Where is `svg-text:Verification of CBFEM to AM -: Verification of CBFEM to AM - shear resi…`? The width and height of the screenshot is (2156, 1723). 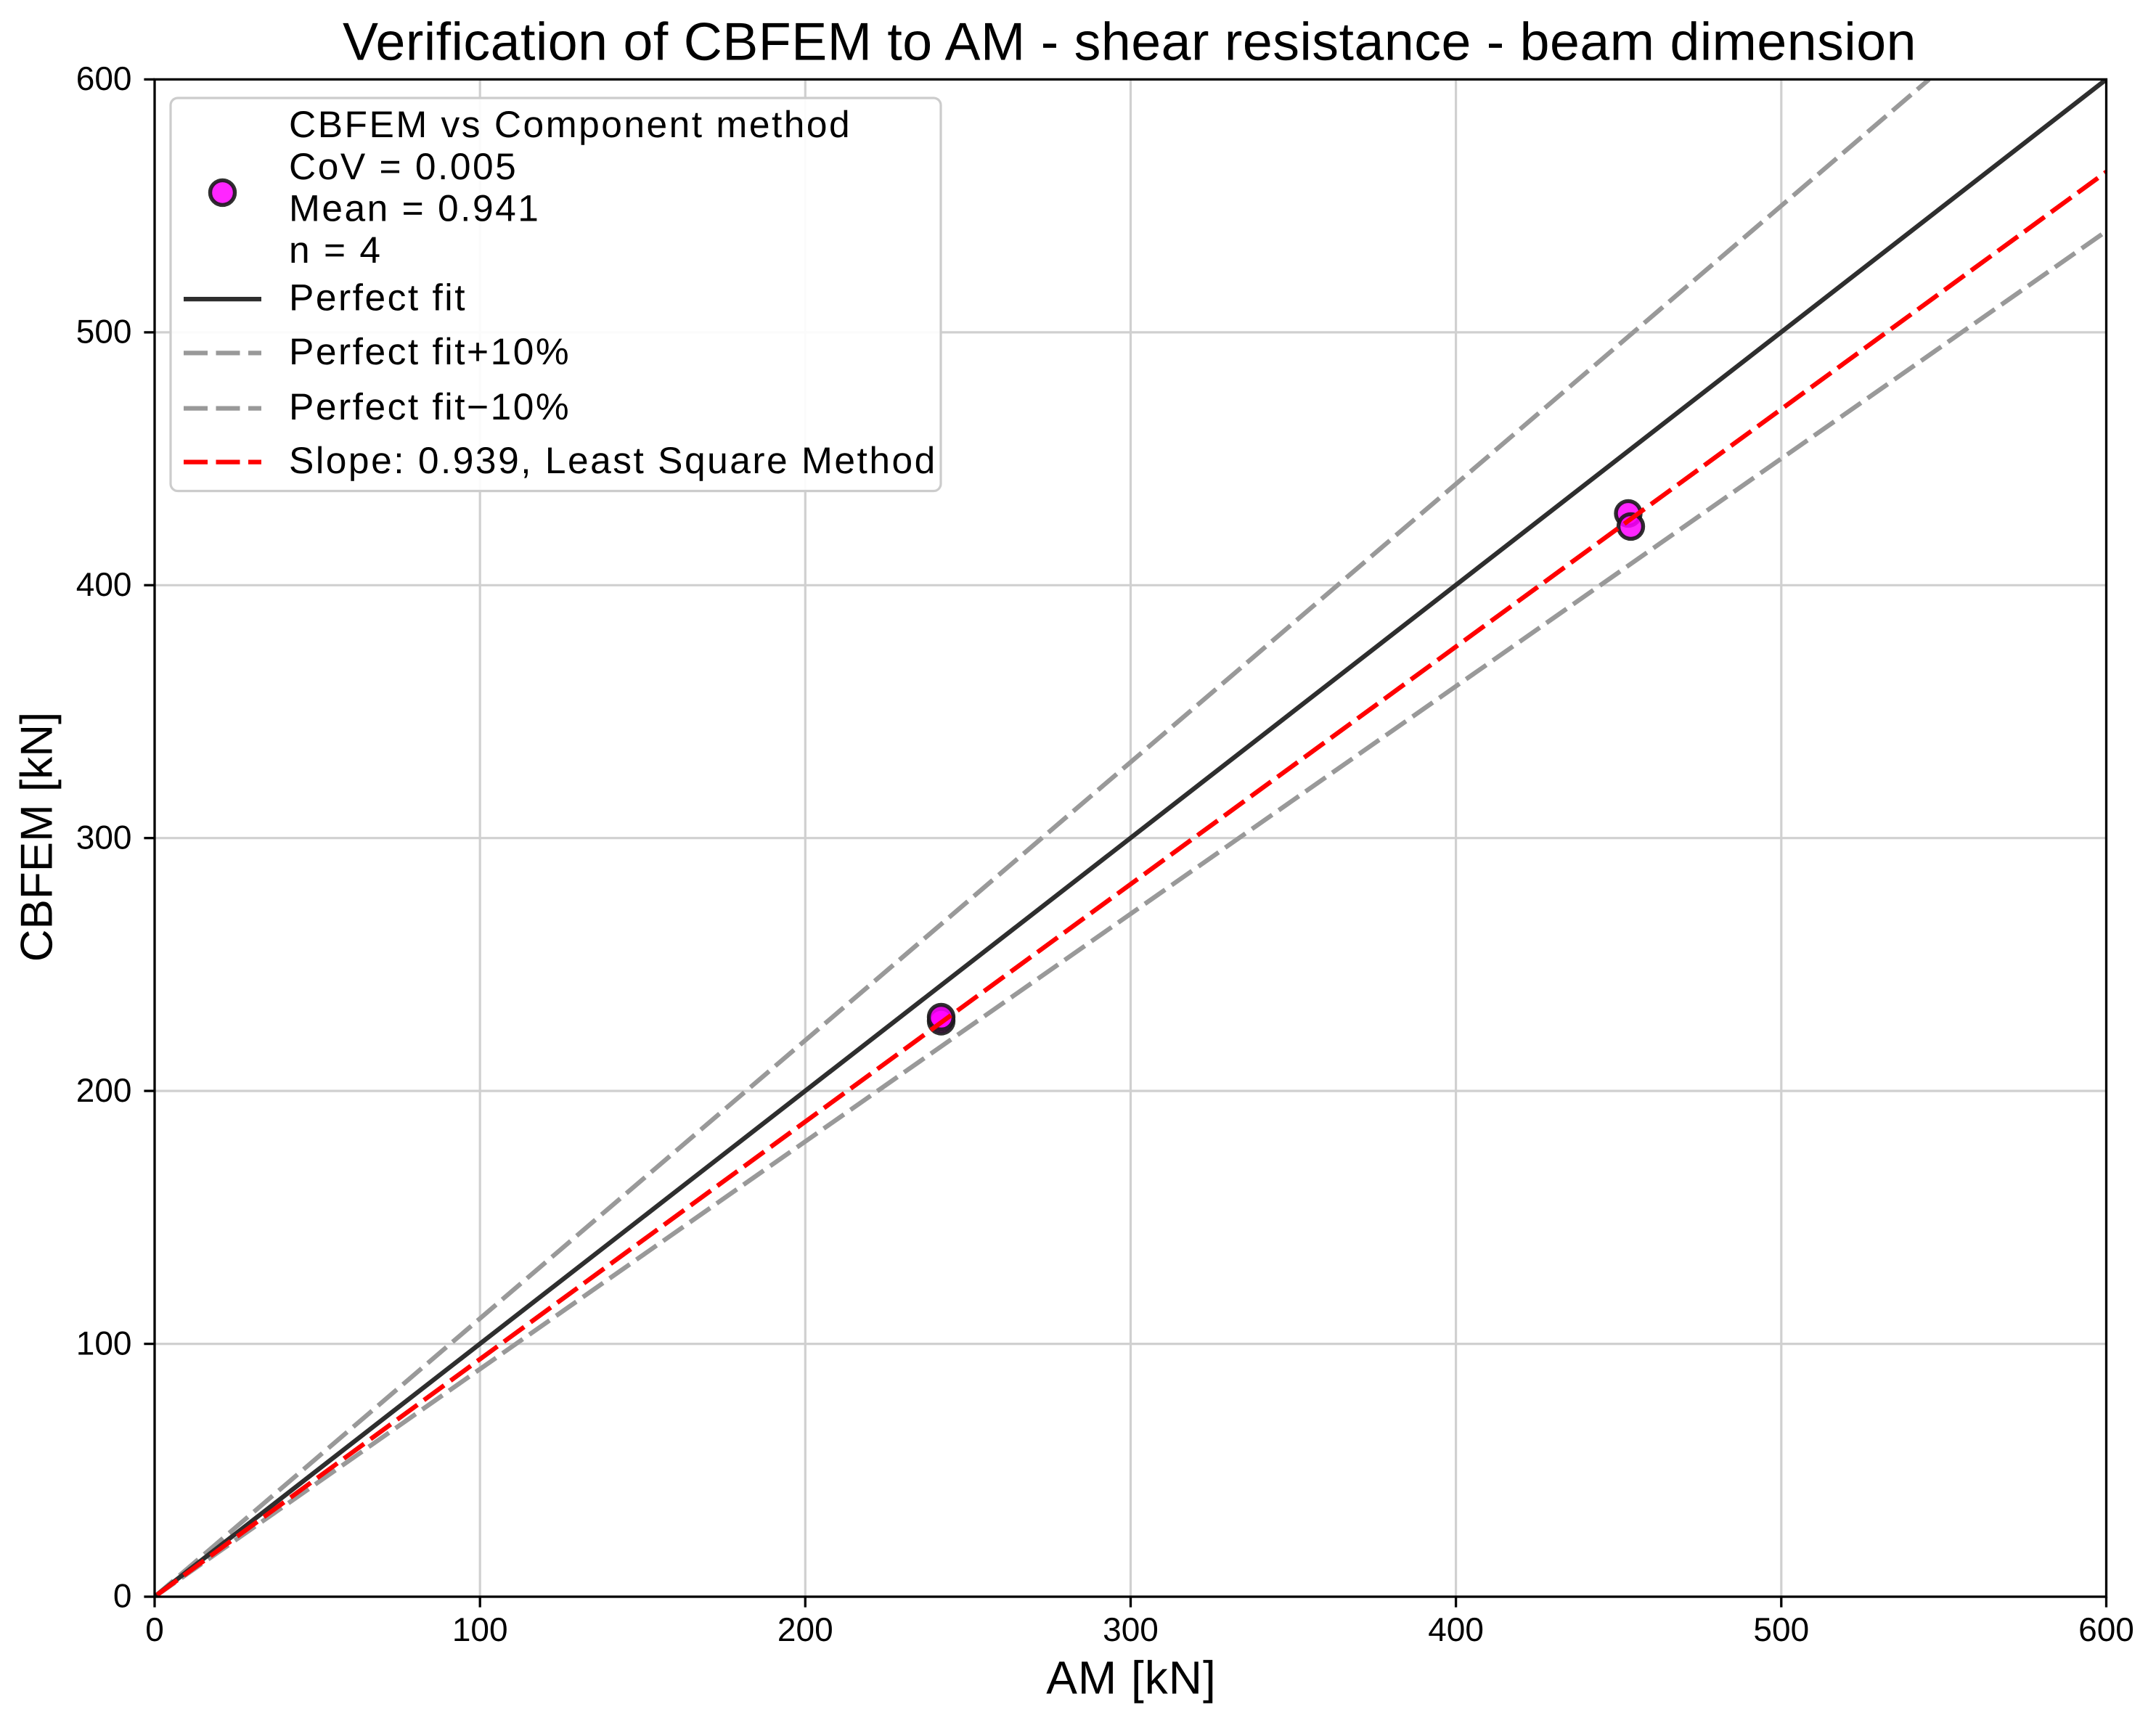
svg-text:Verification of CBFEM to AM -: Verification of CBFEM to AM - shear resi… is located at coordinates (1130, 41).